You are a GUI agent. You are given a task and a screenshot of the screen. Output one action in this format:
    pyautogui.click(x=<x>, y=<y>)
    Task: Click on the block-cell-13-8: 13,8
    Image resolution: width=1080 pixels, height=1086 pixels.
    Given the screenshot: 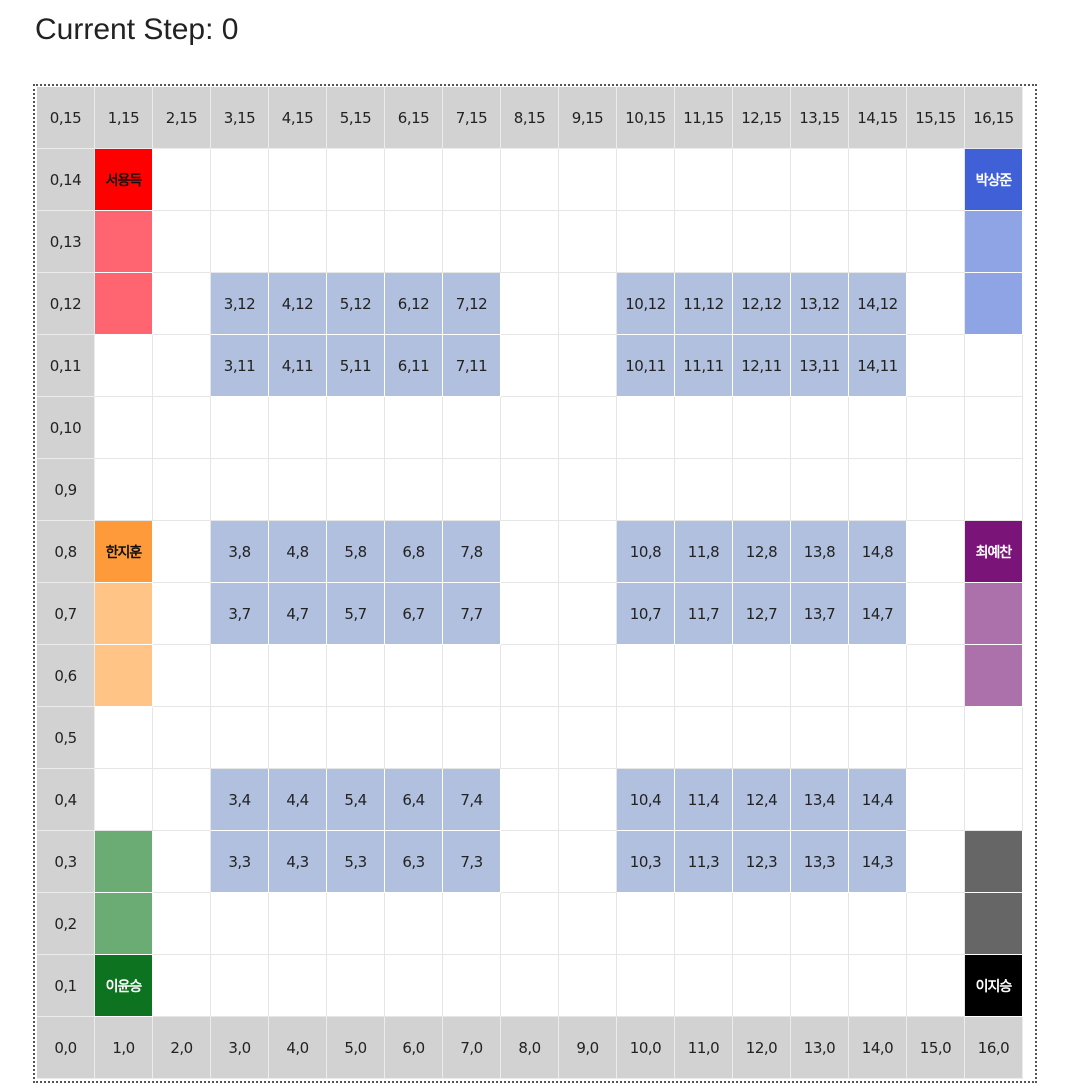 What is the action you would take?
    pyautogui.click(x=820, y=552)
    